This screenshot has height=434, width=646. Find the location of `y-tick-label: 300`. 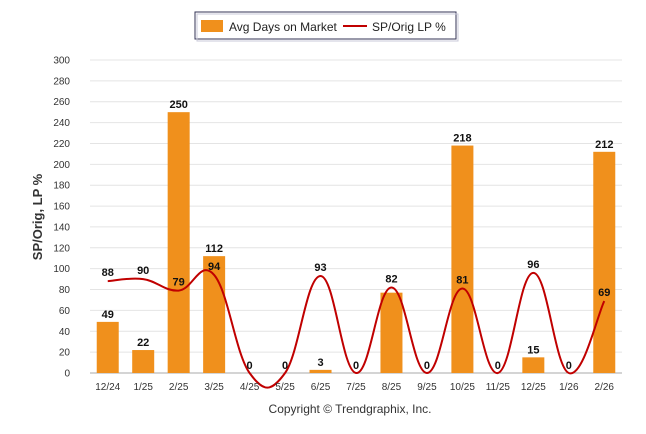

y-tick-label: 300 is located at coordinates (61, 61).